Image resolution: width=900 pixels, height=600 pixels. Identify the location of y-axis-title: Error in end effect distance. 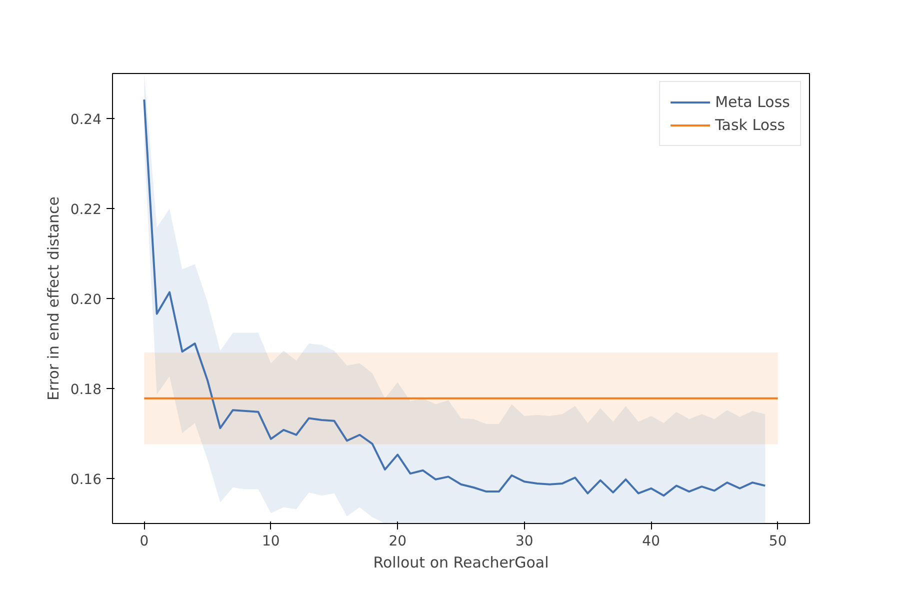
(53, 298).